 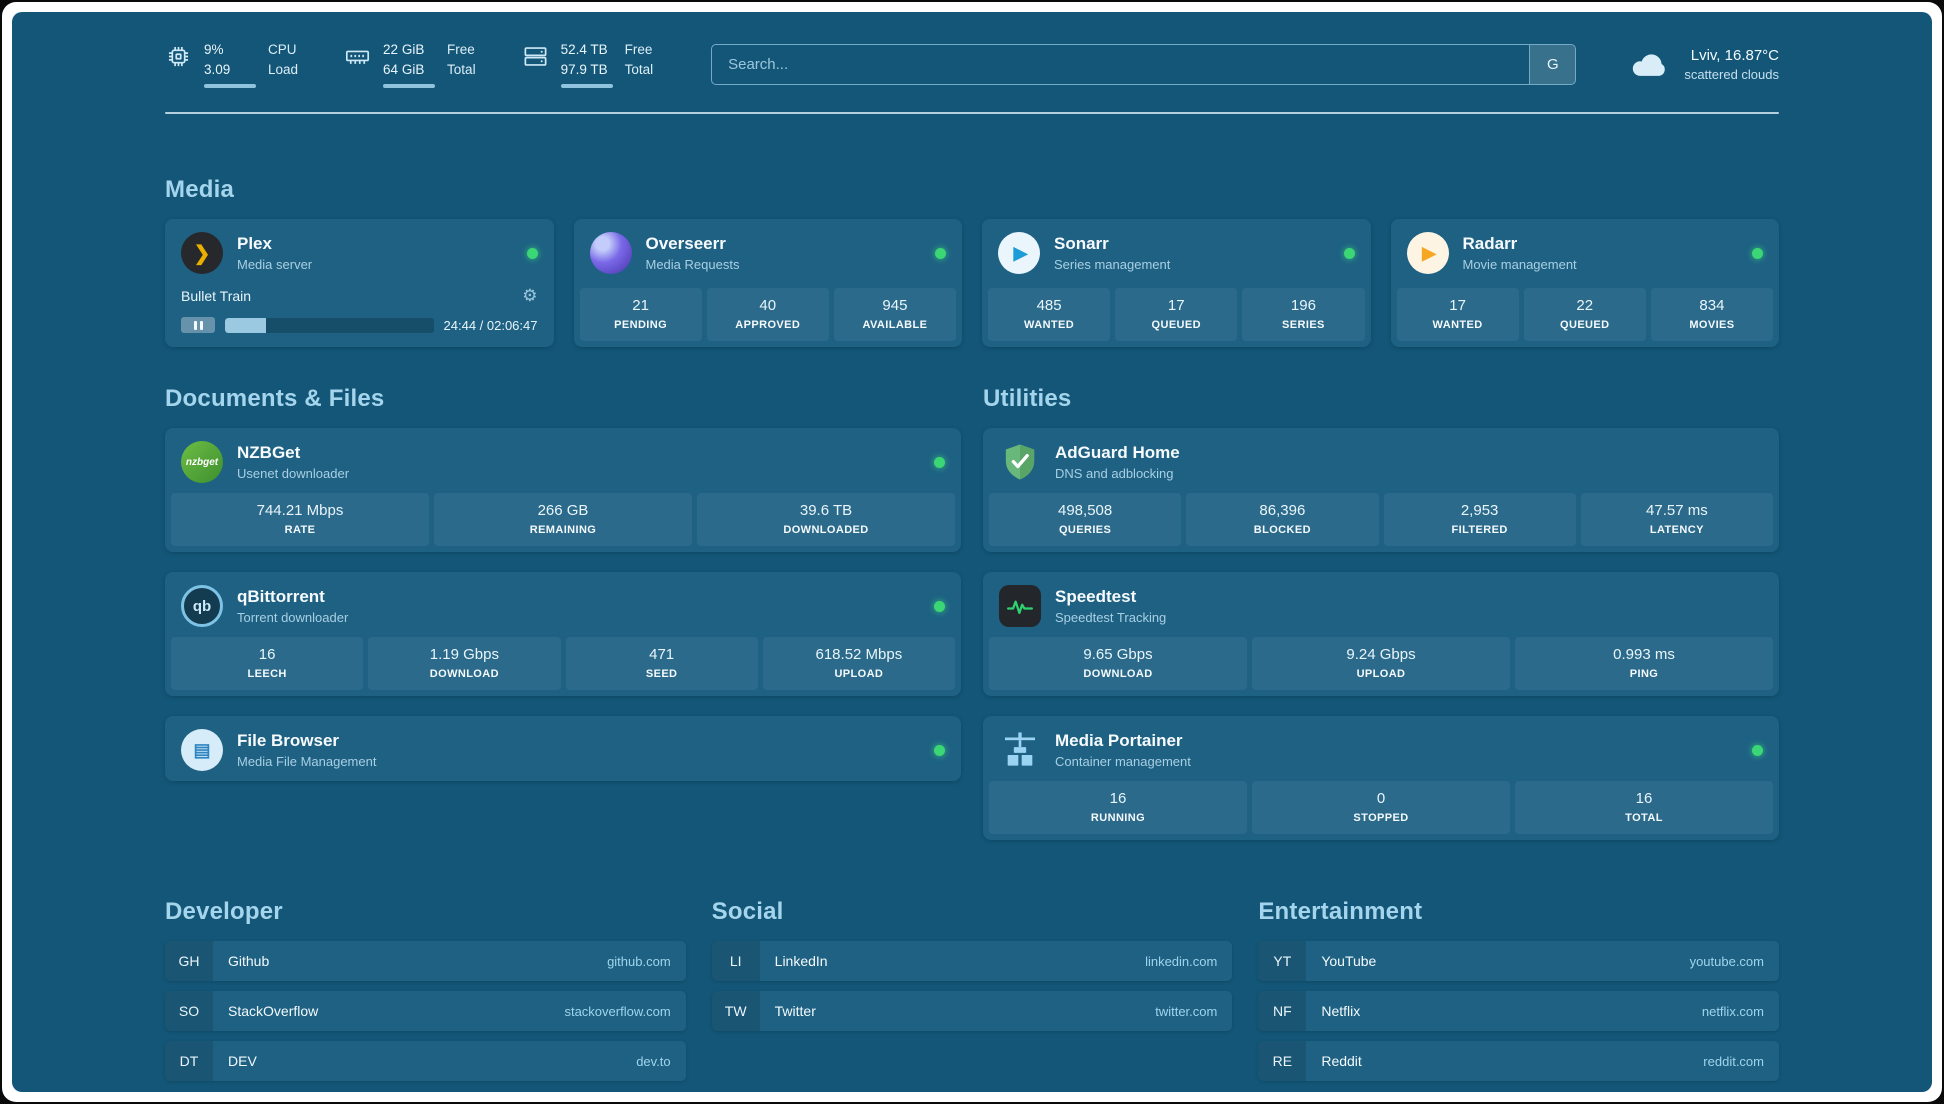 What do you see at coordinates (692, 265) in the screenshot?
I see `app-subtitle: Media Requests` at bounding box center [692, 265].